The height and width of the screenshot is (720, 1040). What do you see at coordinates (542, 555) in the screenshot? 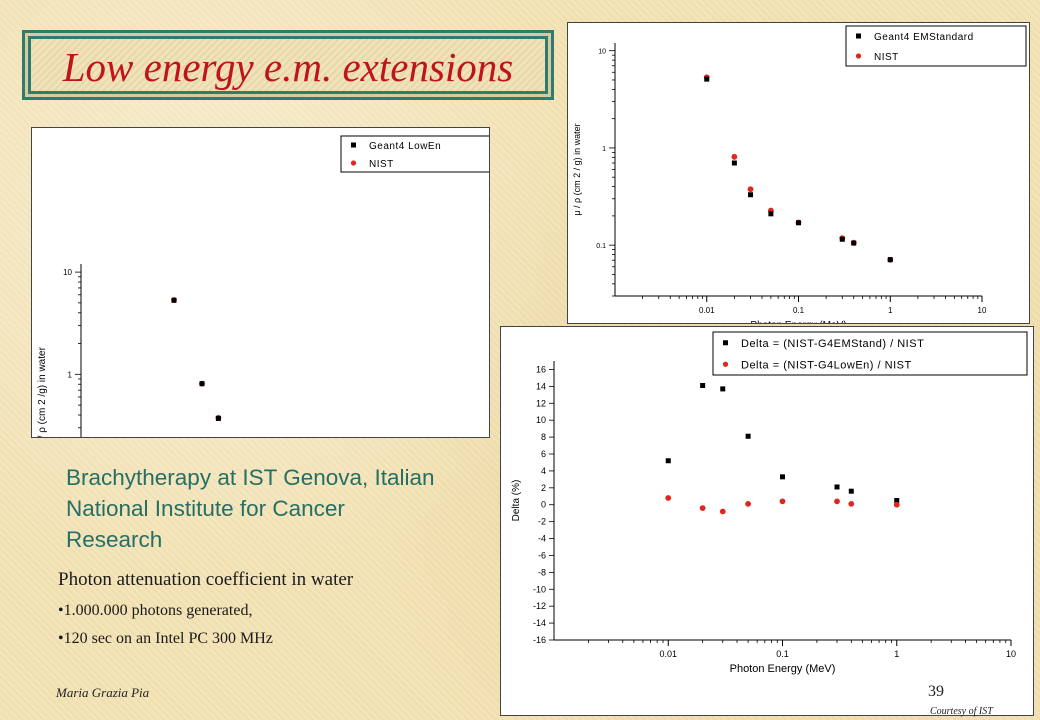
I see `y-tick-label: -6` at bounding box center [542, 555].